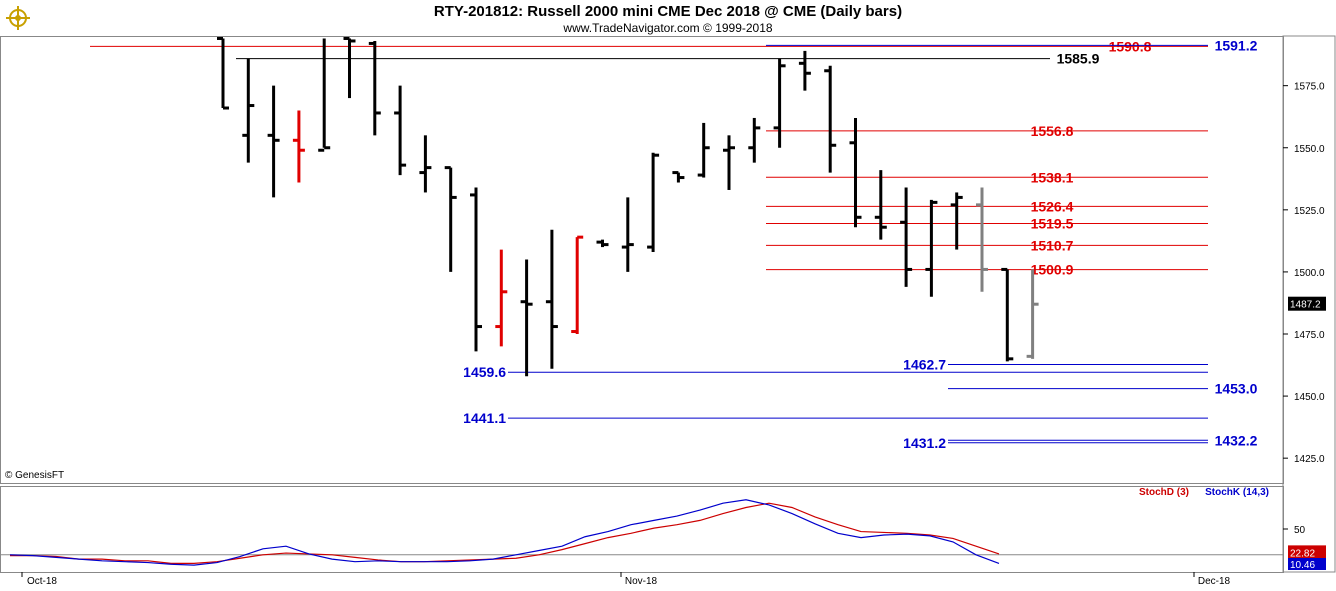 Image resolution: width=1336 pixels, height=591 pixels. I want to click on level-label-1453.0: 1453.0, so click(1236, 389).